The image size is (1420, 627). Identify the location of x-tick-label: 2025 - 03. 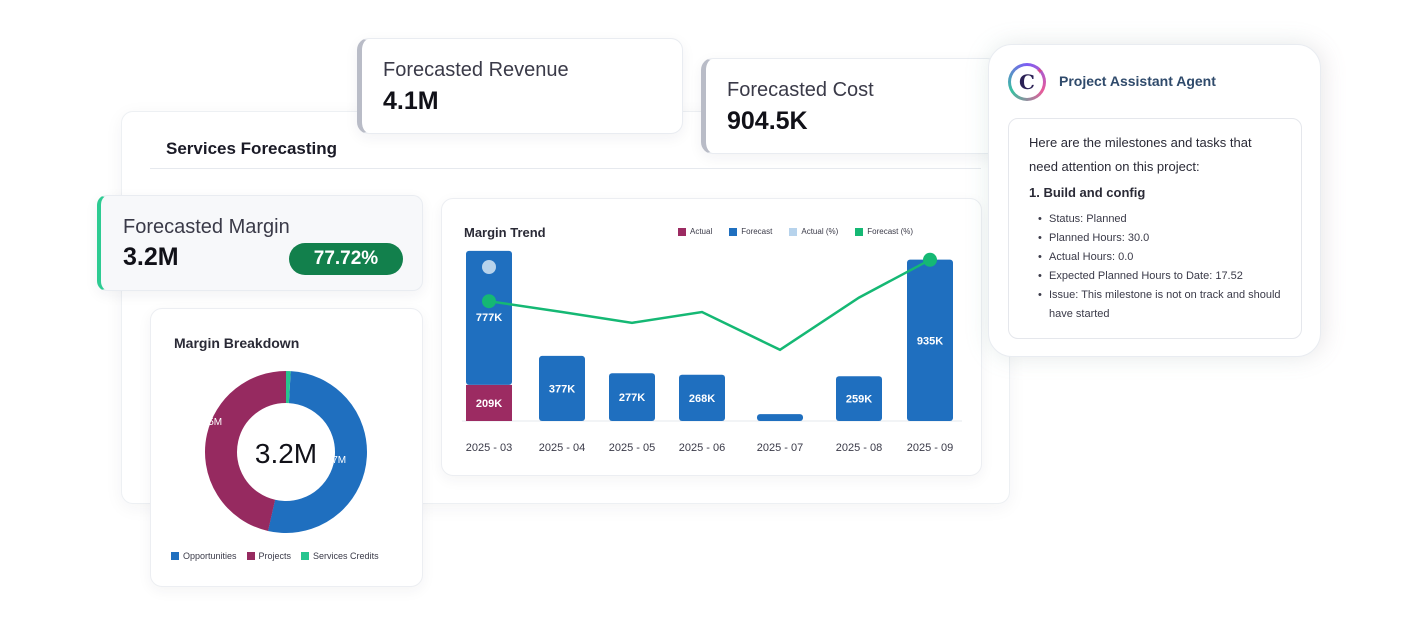
(489, 448).